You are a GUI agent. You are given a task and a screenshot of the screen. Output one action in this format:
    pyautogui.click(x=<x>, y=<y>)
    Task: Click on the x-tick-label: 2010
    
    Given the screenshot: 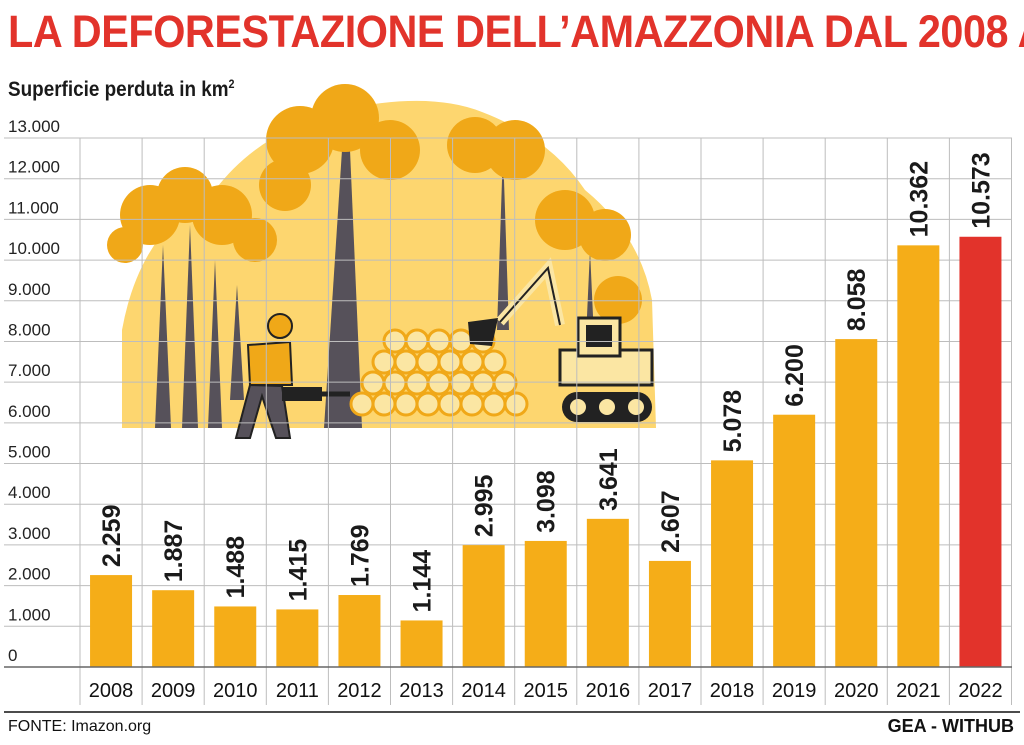 What is the action you would take?
    pyautogui.click(x=235, y=691)
    